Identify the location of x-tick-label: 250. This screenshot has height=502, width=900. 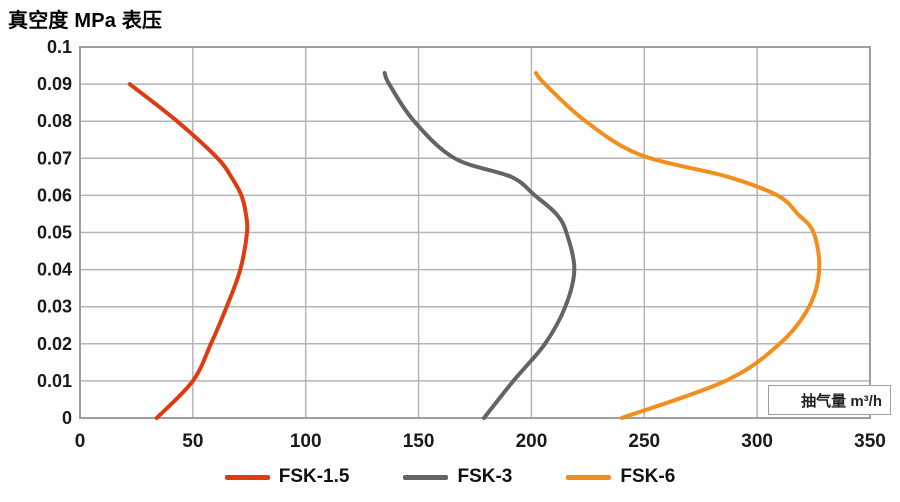
(644, 441).